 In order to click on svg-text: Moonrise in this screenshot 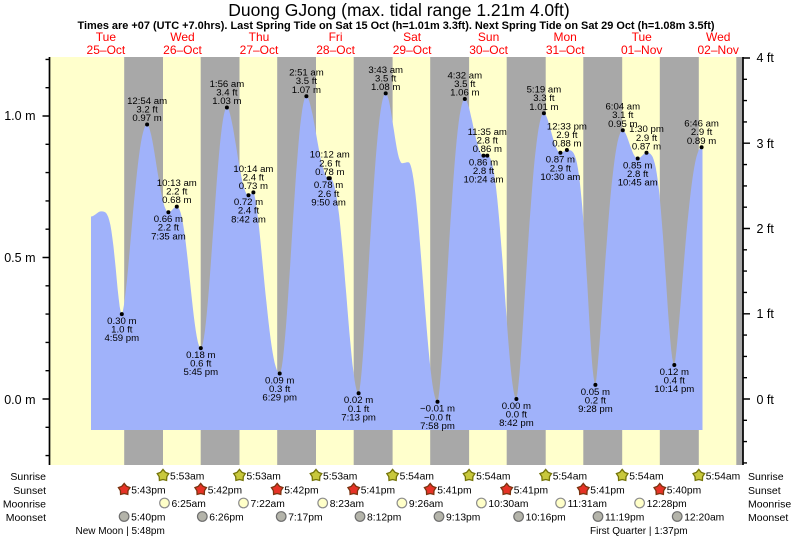, I will do `click(24, 505)`.